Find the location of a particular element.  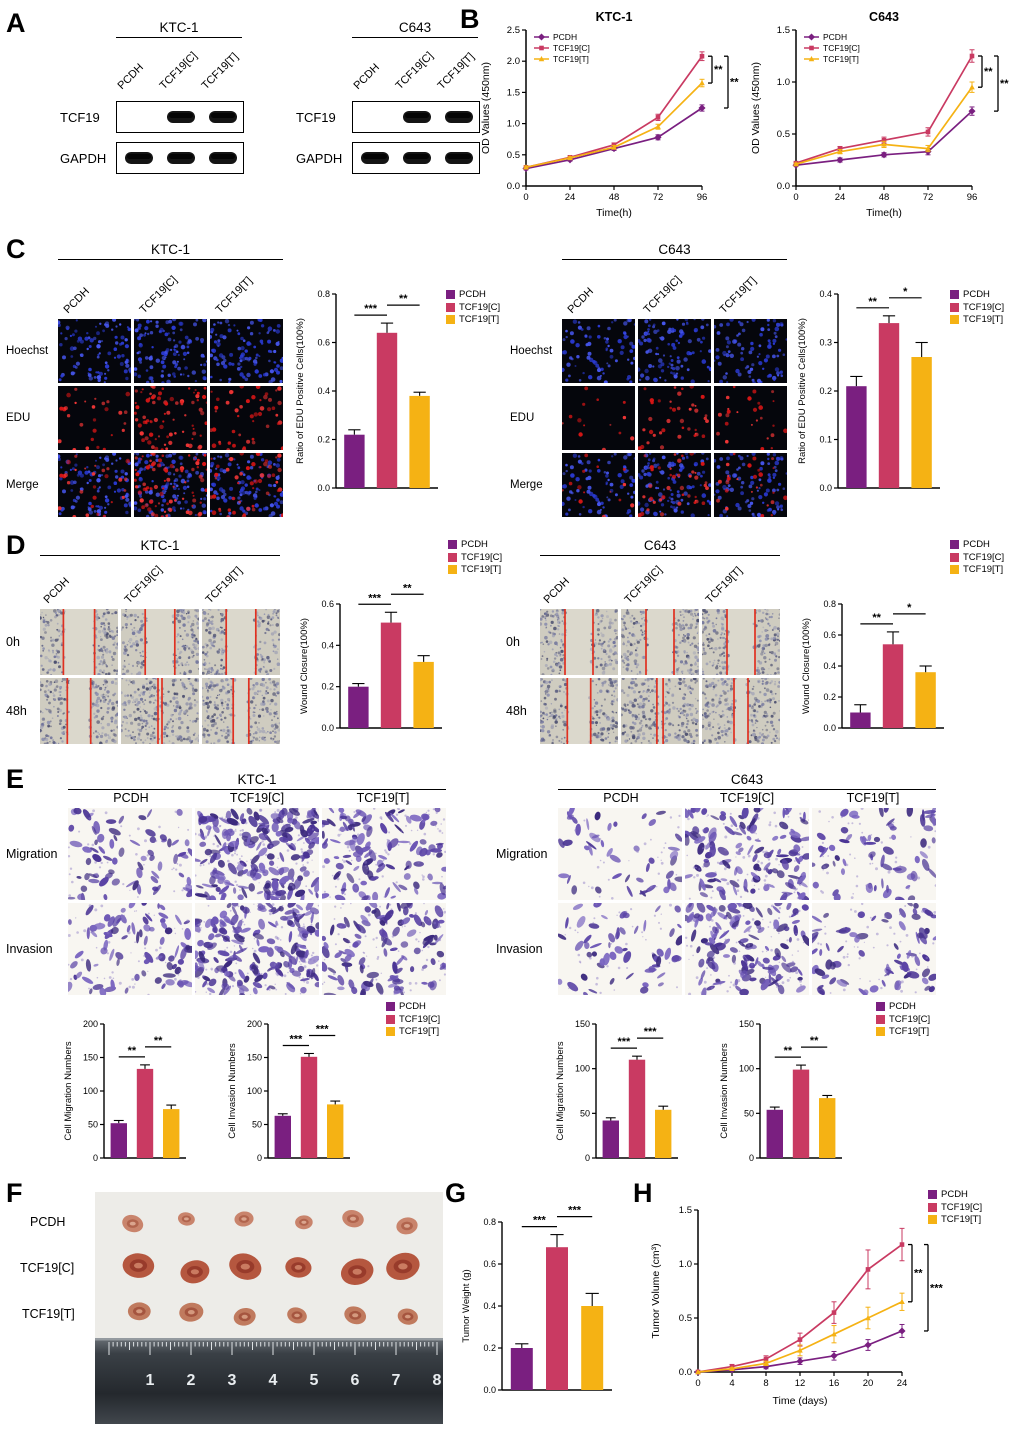

svg-text: 72 is located at coordinates (928, 197).